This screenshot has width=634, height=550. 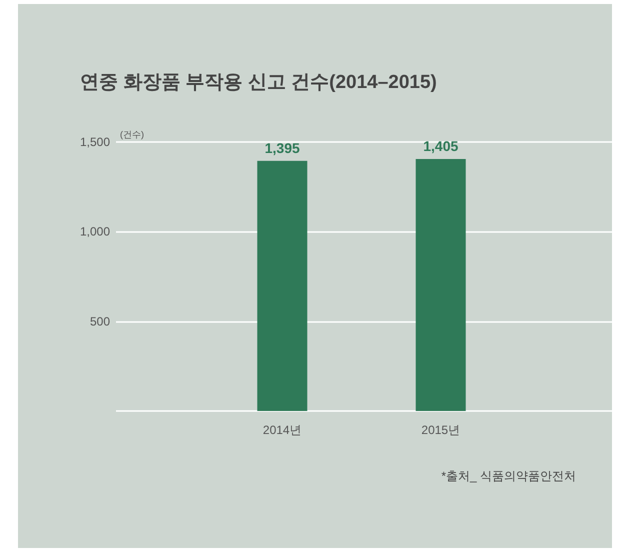 I want to click on x-tick-label: 2015년, so click(x=440, y=430).